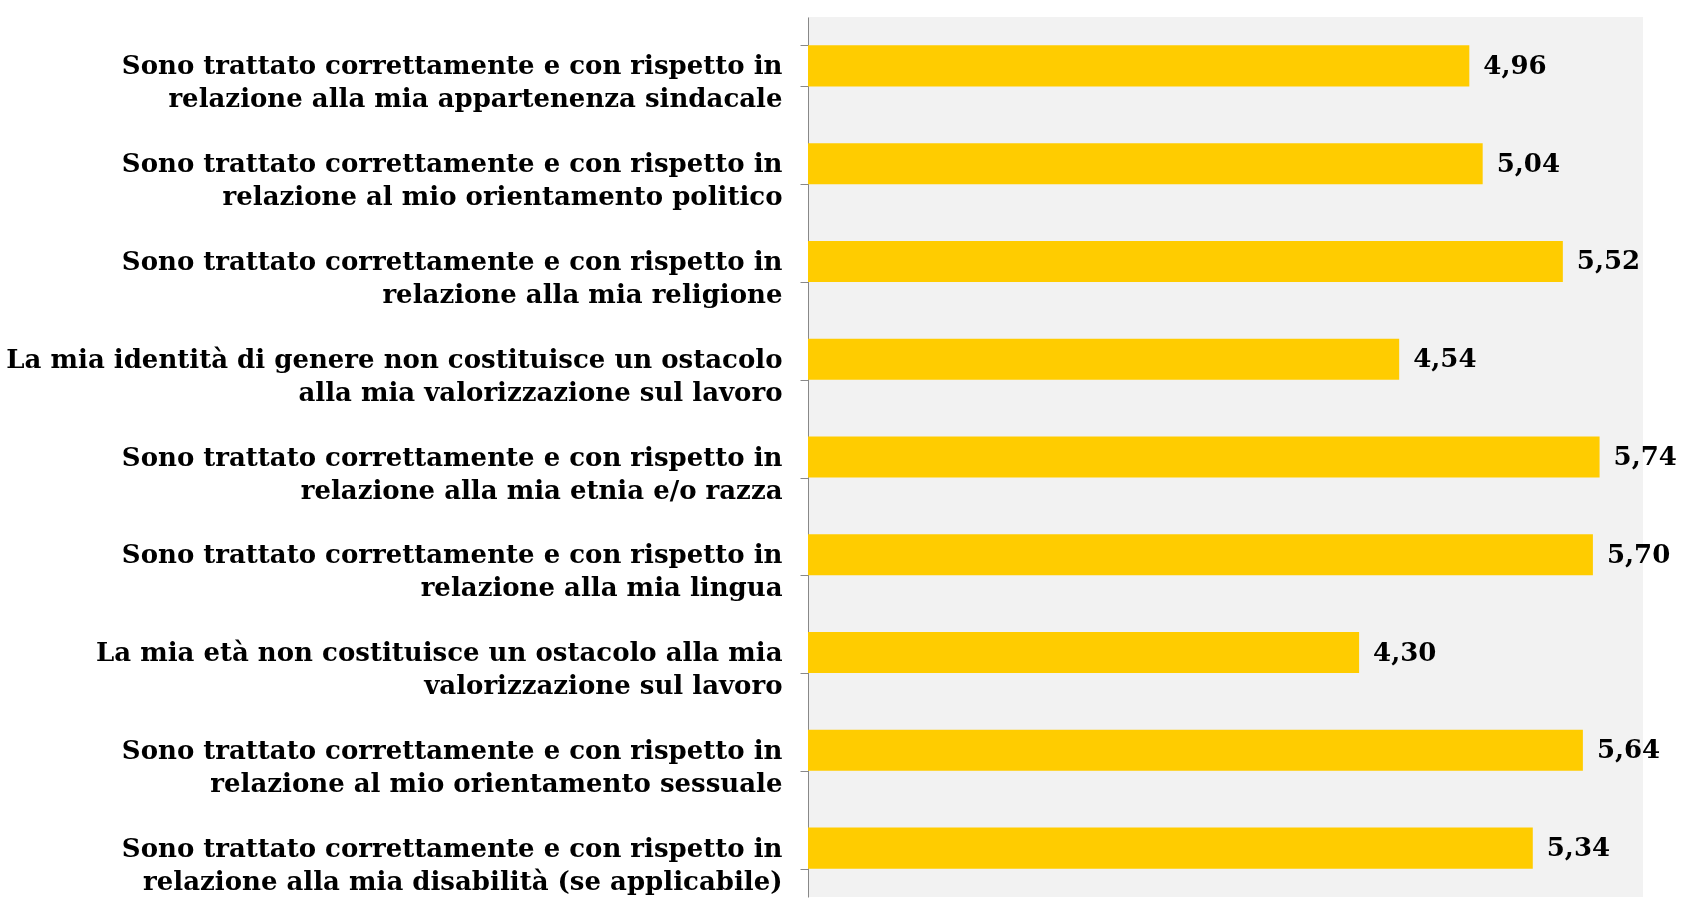 The width and height of the screenshot is (1692, 912). I want to click on data-label: 4,96, so click(1515, 64).